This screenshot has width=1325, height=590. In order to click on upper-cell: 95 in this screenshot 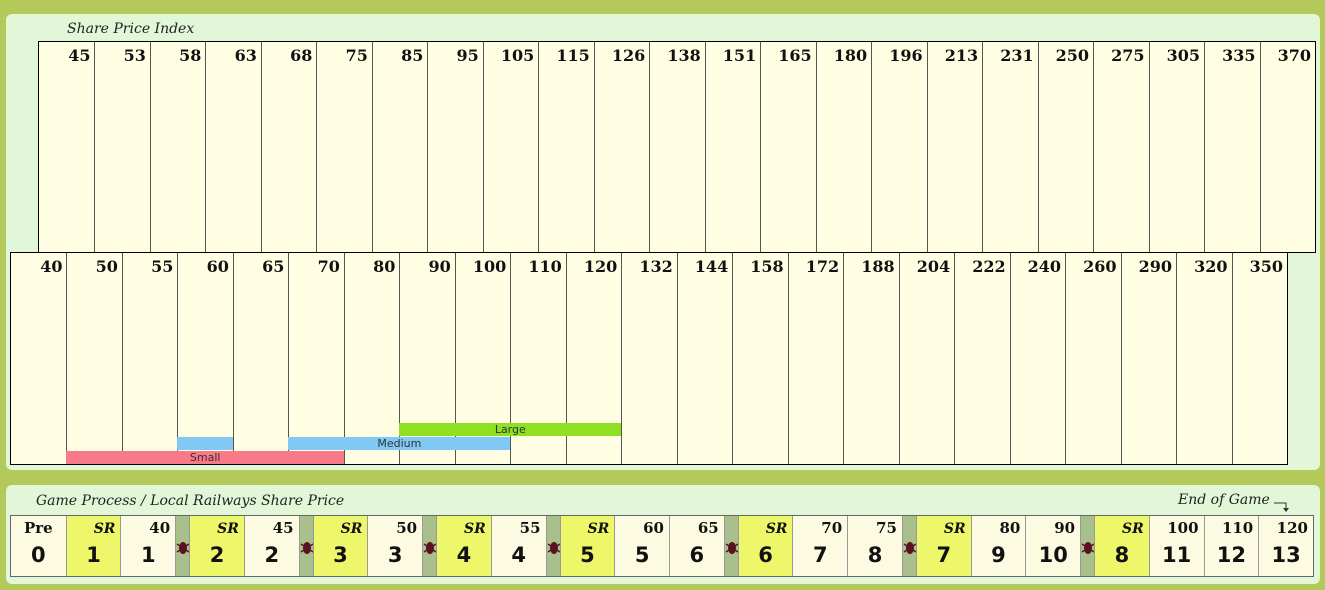, I will do `click(454, 147)`.